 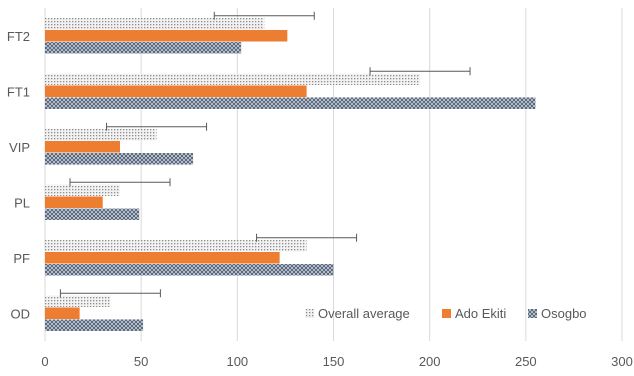 What do you see at coordinates (290, 103) in the screenshot?
I see `bar-osogbo-ft1` at bounding box center [290, 103].